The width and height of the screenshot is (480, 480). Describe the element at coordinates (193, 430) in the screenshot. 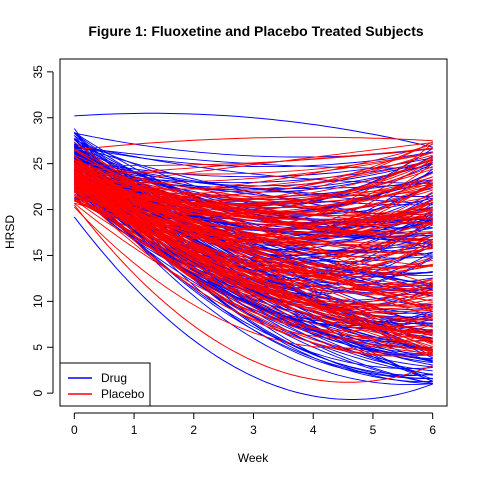

I see `x-tick-label: 2` at that location.